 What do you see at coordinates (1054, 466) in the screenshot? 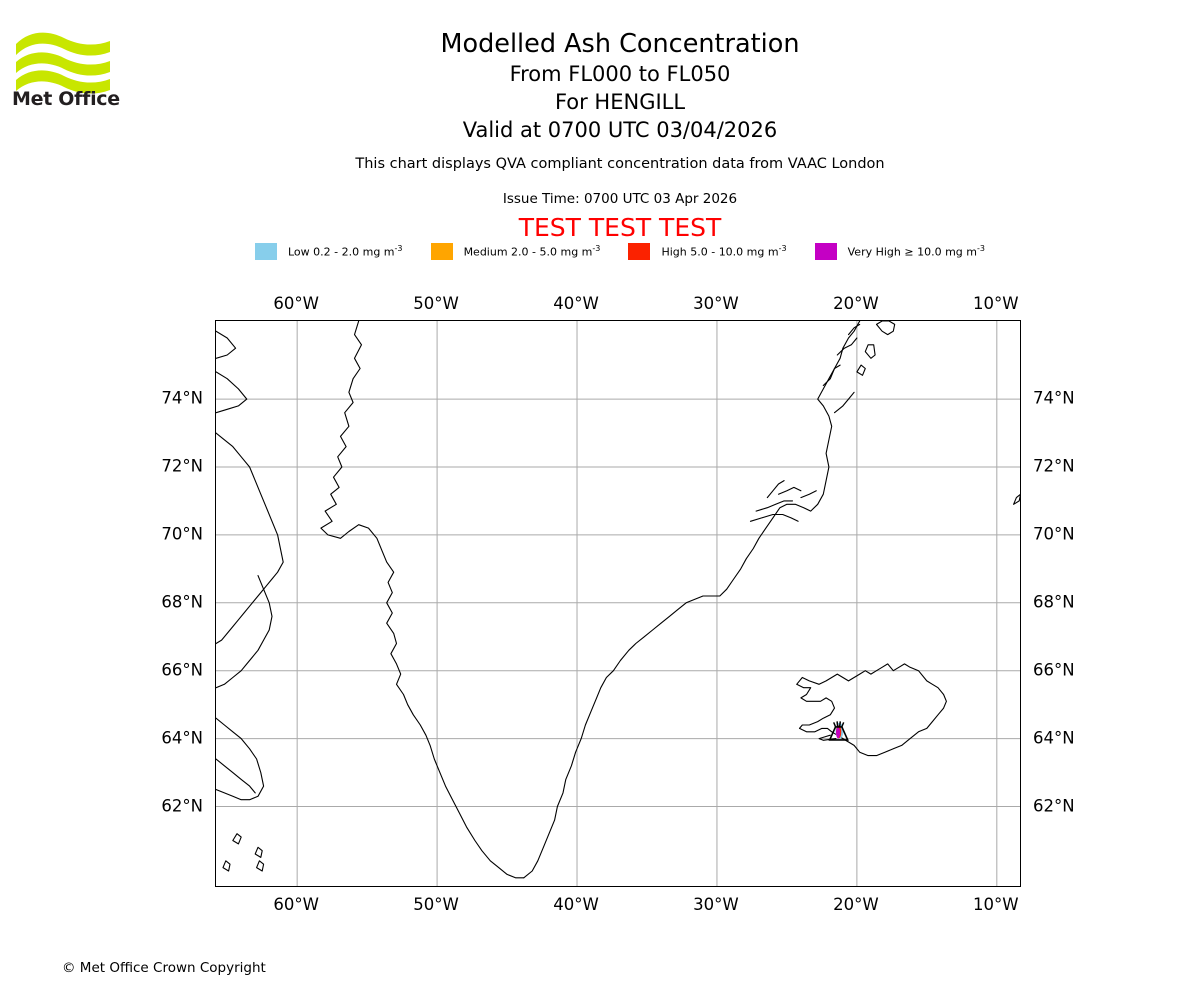
I see `lat-tick-label-right: 72°N` at bounding box center [1054, 466].